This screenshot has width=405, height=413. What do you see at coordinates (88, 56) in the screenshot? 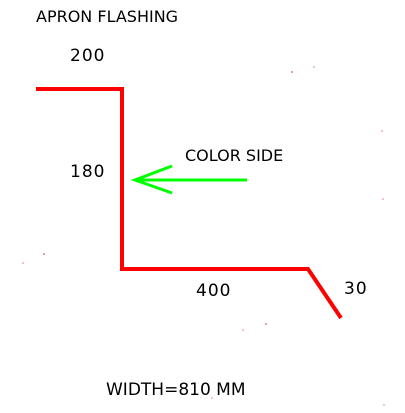
I see `dimension-top: 200` at bounding box center [88, 56].